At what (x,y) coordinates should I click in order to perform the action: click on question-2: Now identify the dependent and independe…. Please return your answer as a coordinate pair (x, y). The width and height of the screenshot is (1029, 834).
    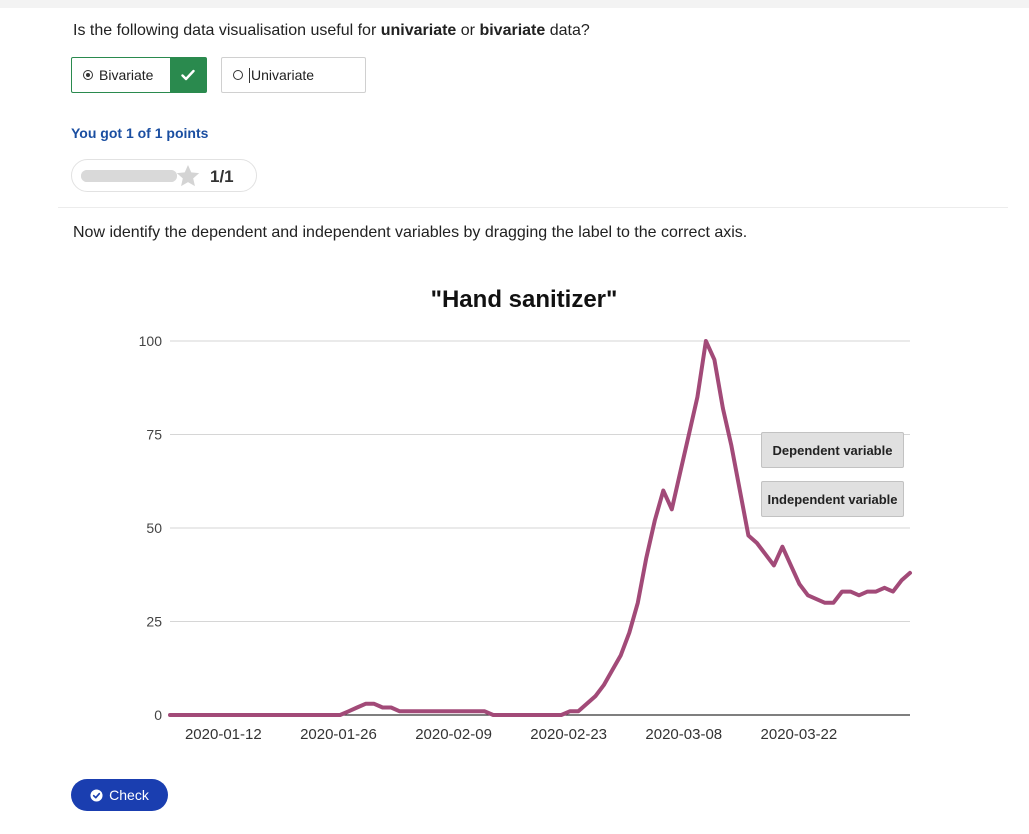
    Looking at the image, I should click on (410, 232).